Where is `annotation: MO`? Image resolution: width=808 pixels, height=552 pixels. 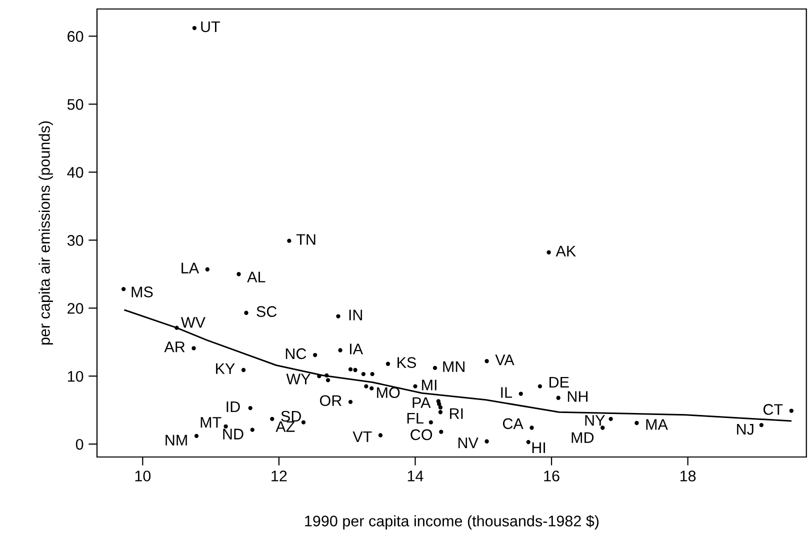 annotation: MO is located at coordinates (388, 392).